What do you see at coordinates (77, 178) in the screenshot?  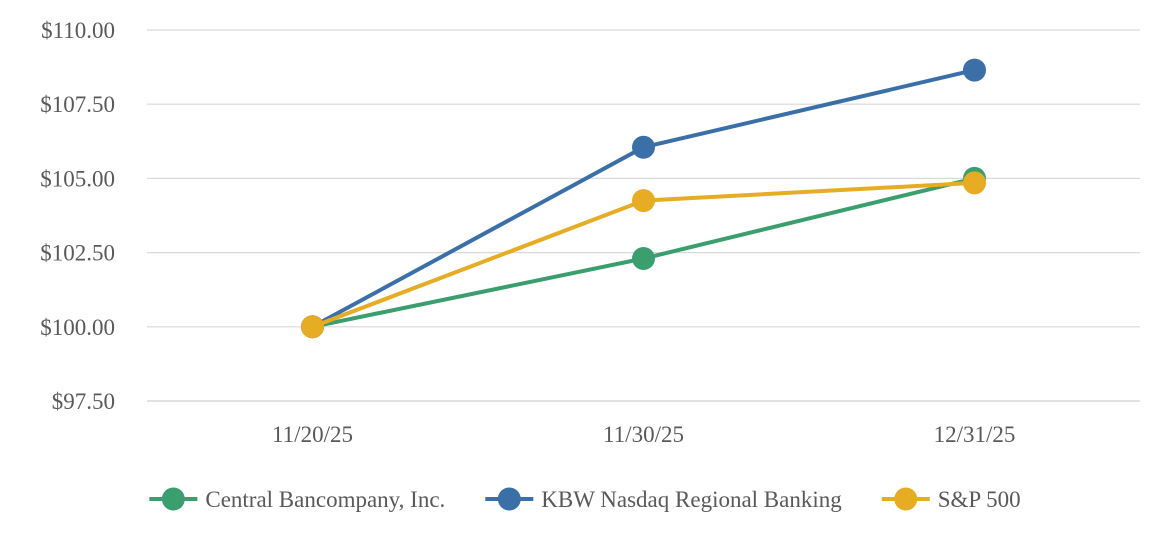 I see `y-tick-label: $105.00` at bounding box center [77, 178].